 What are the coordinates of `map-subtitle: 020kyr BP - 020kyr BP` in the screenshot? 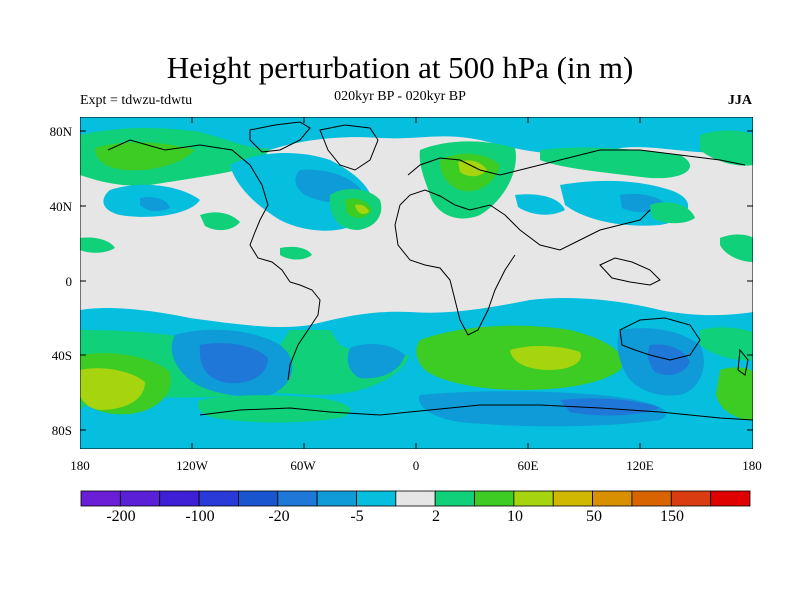 It's located at (400, 96).